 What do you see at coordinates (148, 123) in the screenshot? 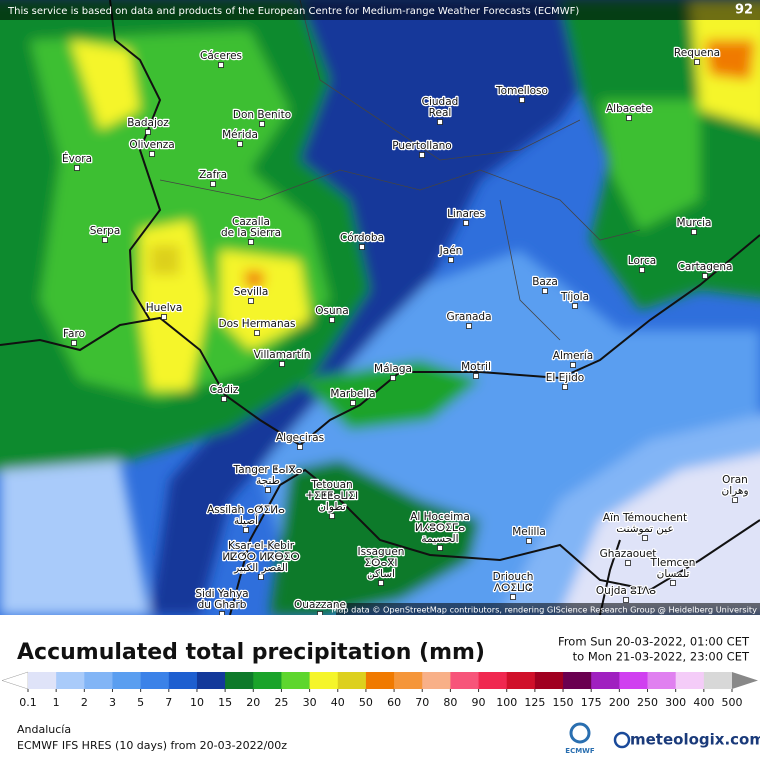
I see `place-label: Badajoz` at bounding box center [148, 123].